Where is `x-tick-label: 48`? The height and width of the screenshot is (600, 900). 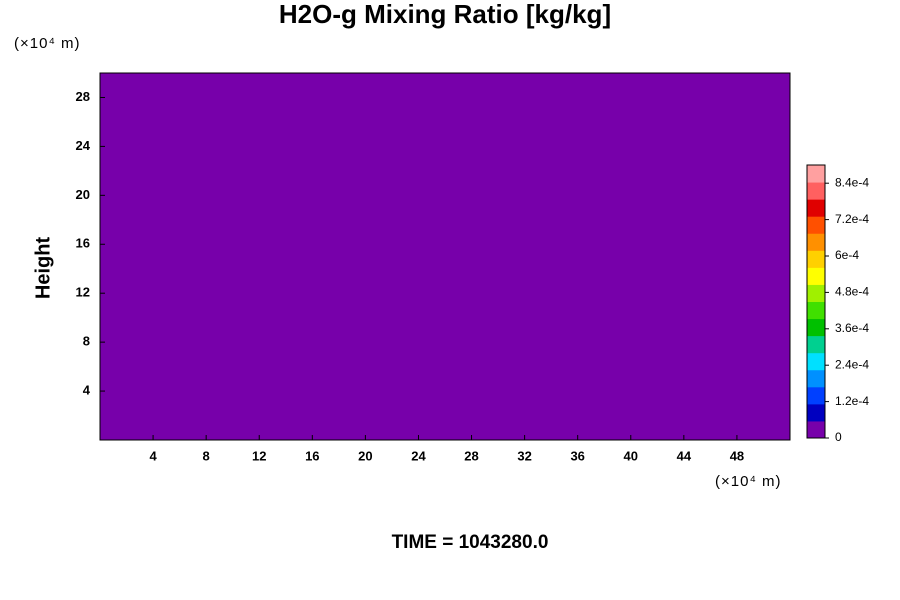
x-tick-label: 48 is located at coordinates (737, 455).